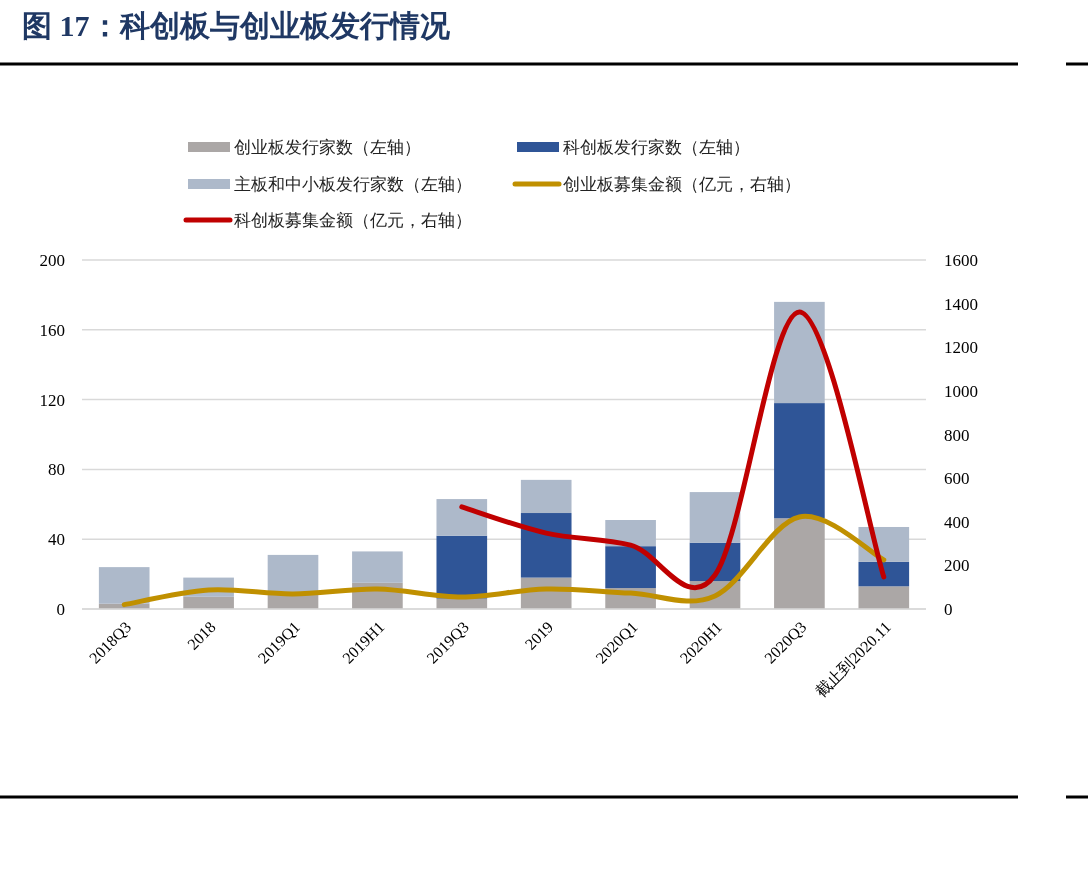 Image resolution: width=1088 pixels, height=873 pixels. What do you see at coordinates (957, 479) in the screenshot?
I see `y2-tick-label: 600` at bounding box center [957, 479].